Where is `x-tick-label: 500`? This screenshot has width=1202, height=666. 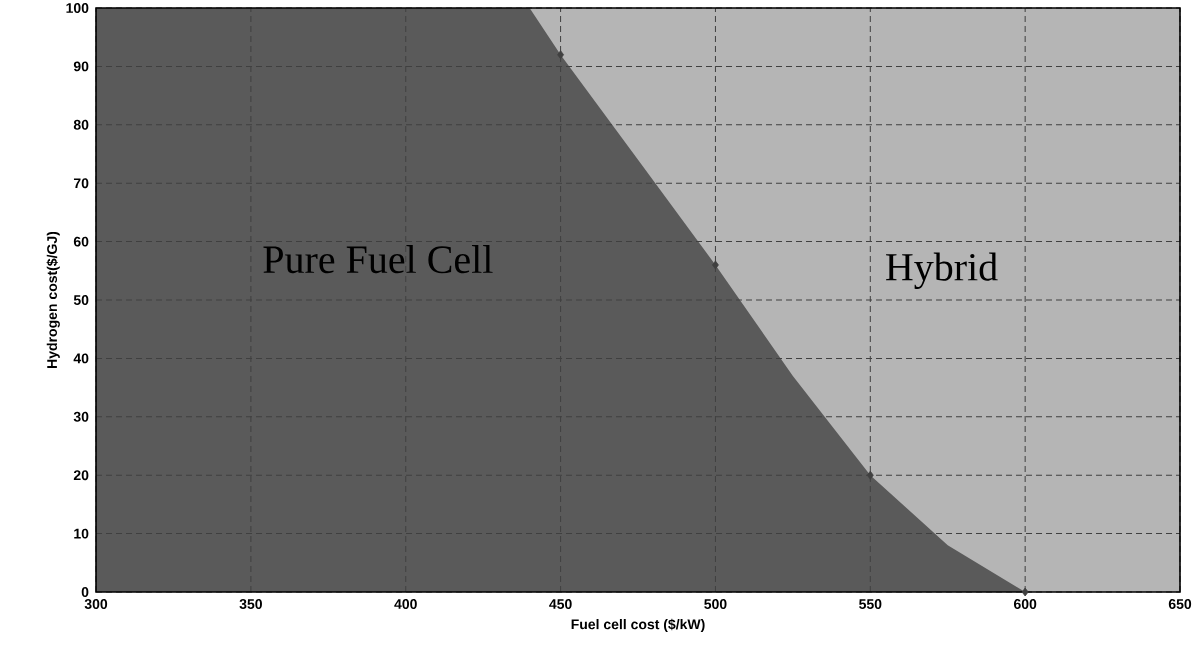
x-tick-label: 500 is located at coordinates (715, 604).